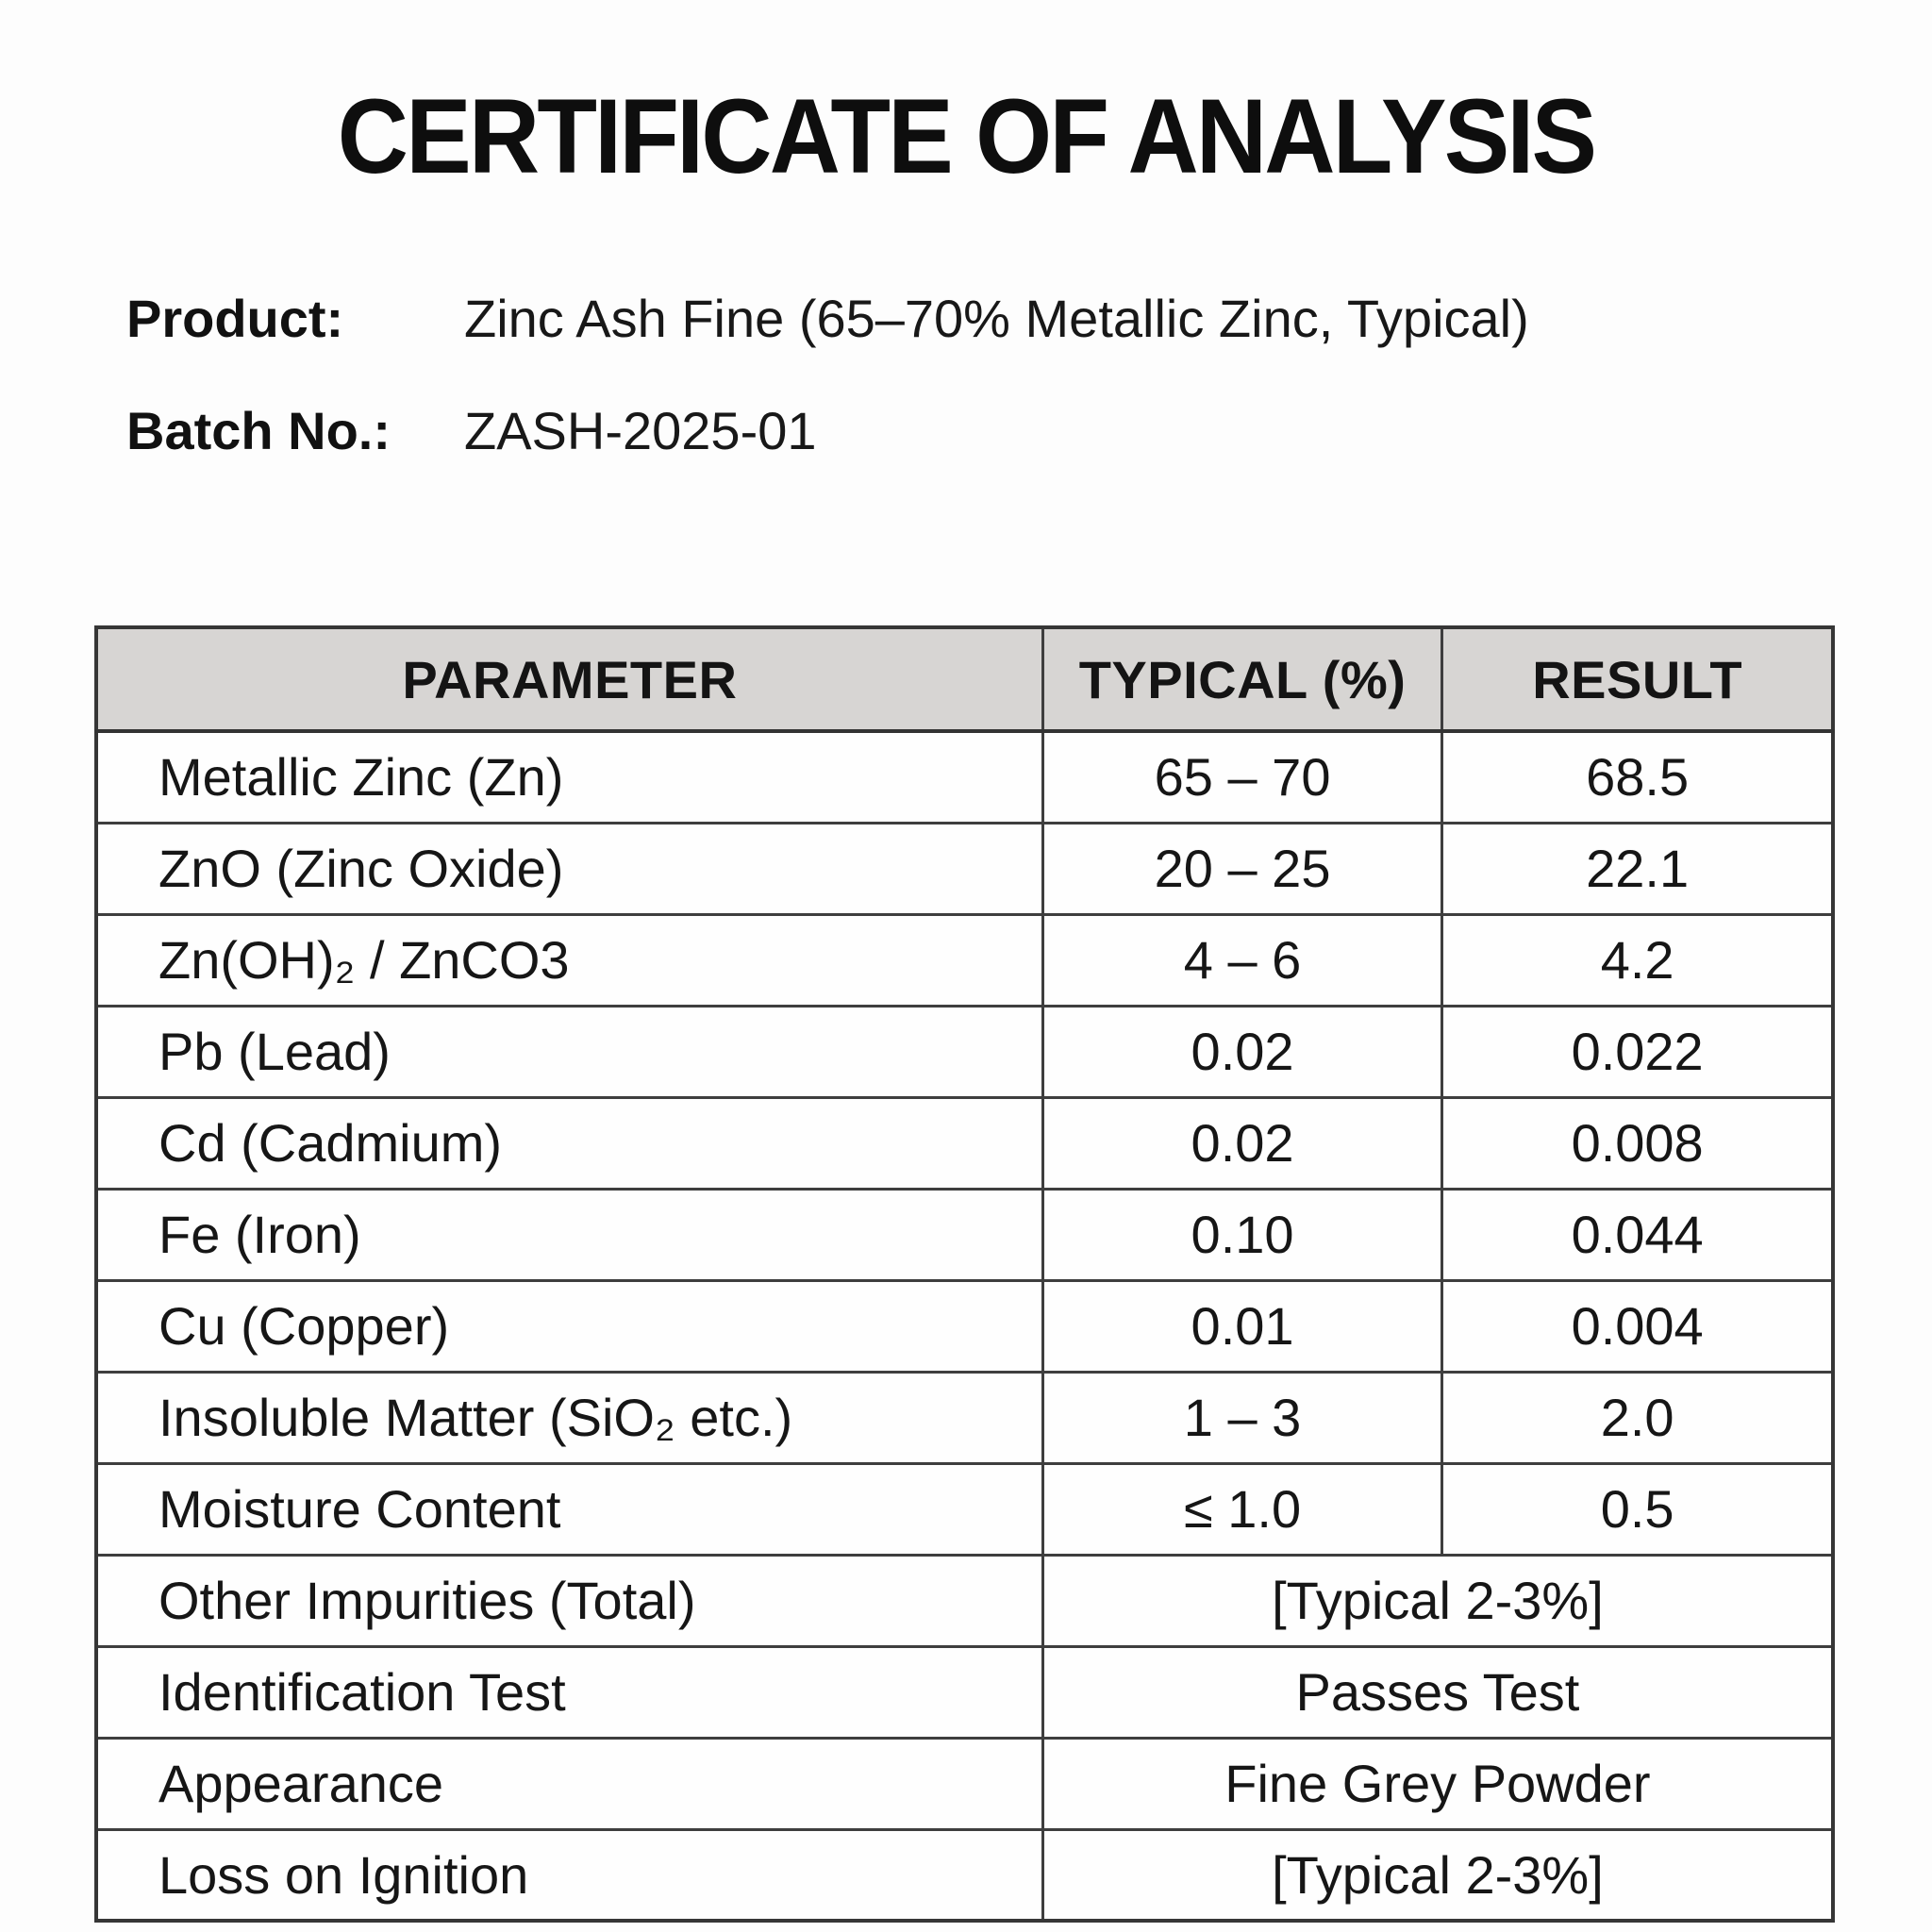  I want to click on parameter-cell: Loss on Ignition, so click(569, 1875).